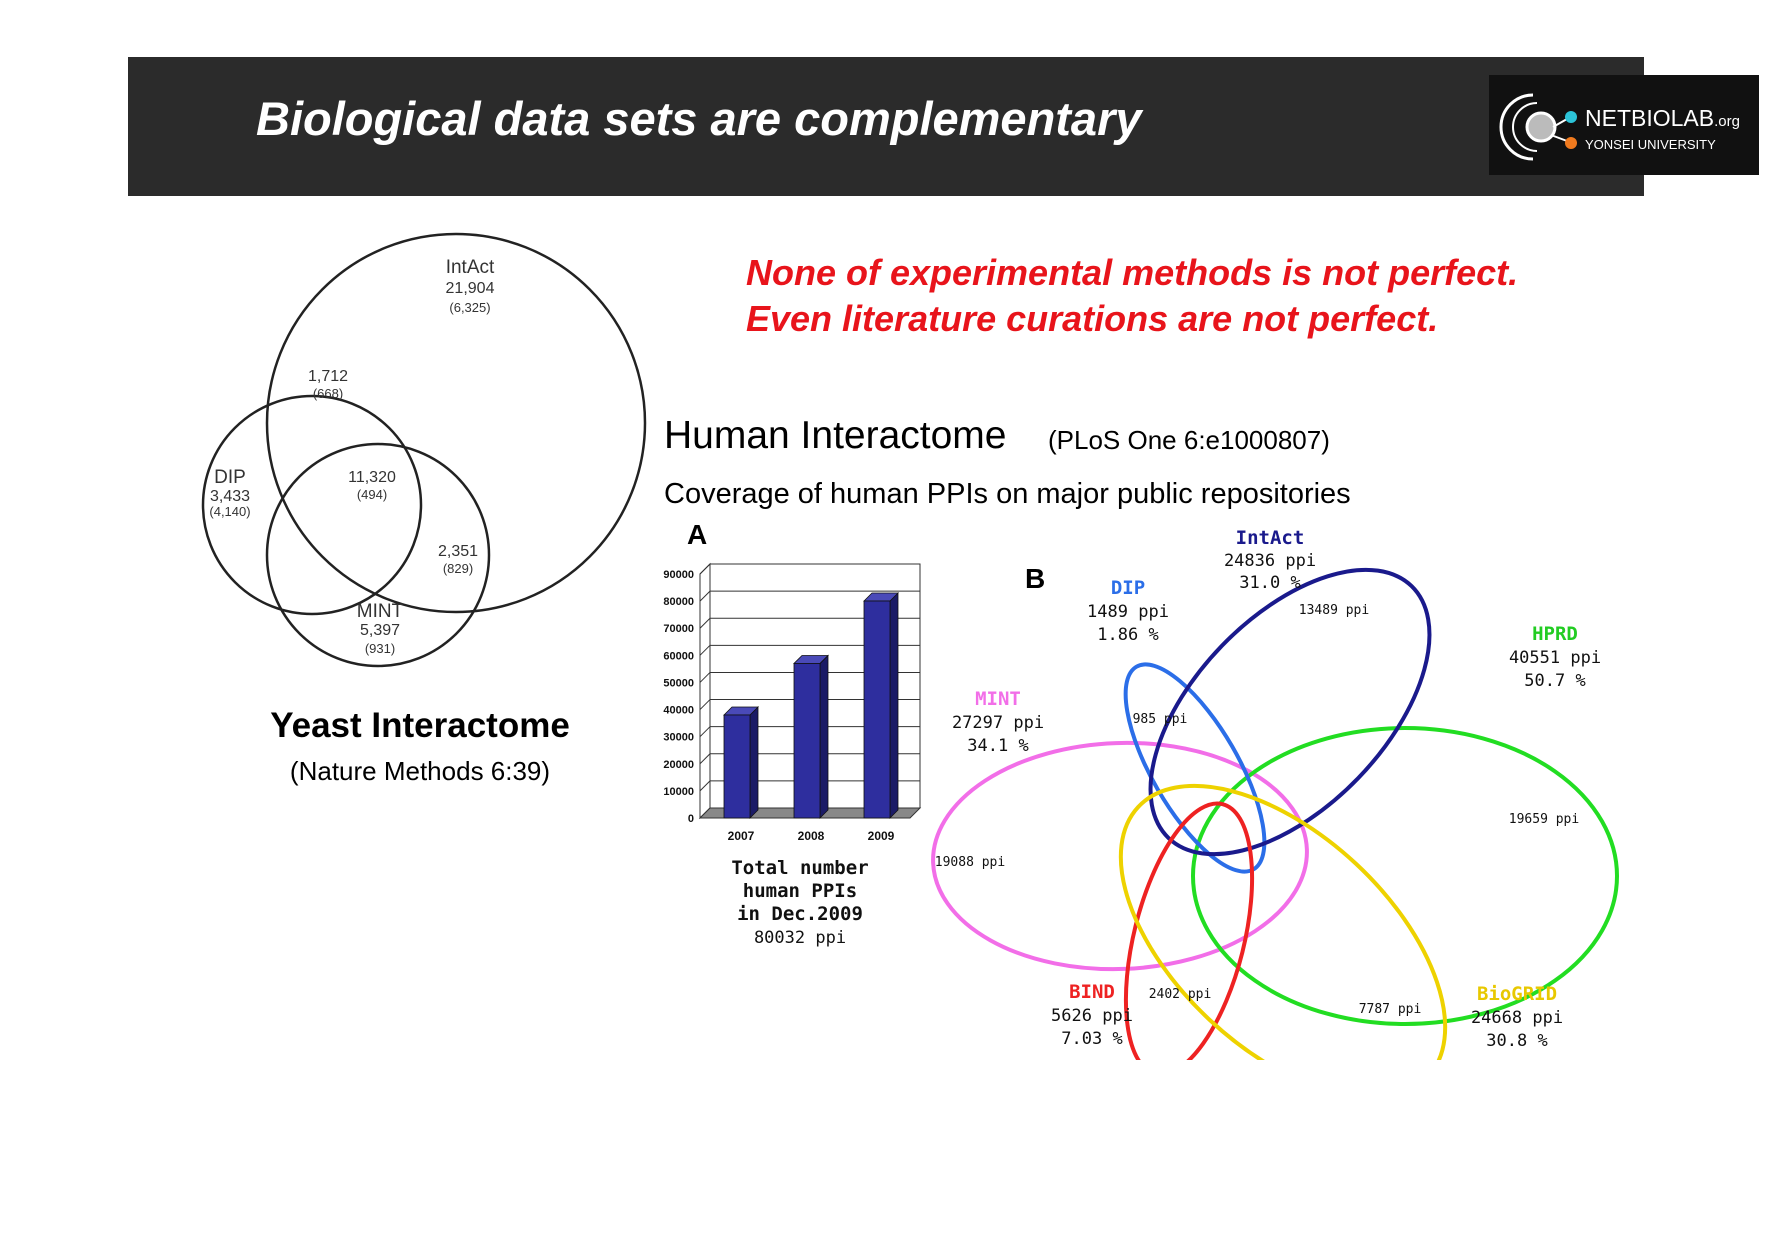 This screenshot has height=1241, width=1766. What do you see at coordinates (699, 118) in the screenshot?
I see `slide-title: Biological data sets are complementary` at bounding box center [699, 118].